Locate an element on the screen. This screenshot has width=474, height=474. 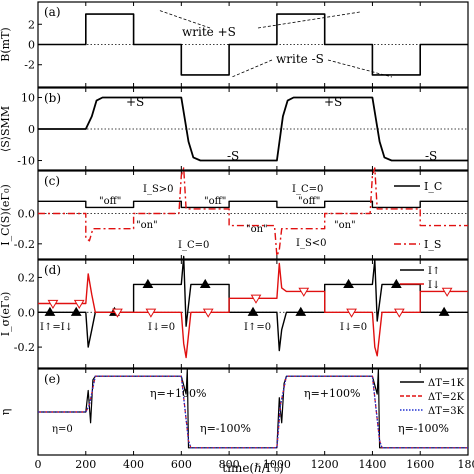
y-axis-label: I_σ(eΓ₀) is located at coordinates (6, 314).